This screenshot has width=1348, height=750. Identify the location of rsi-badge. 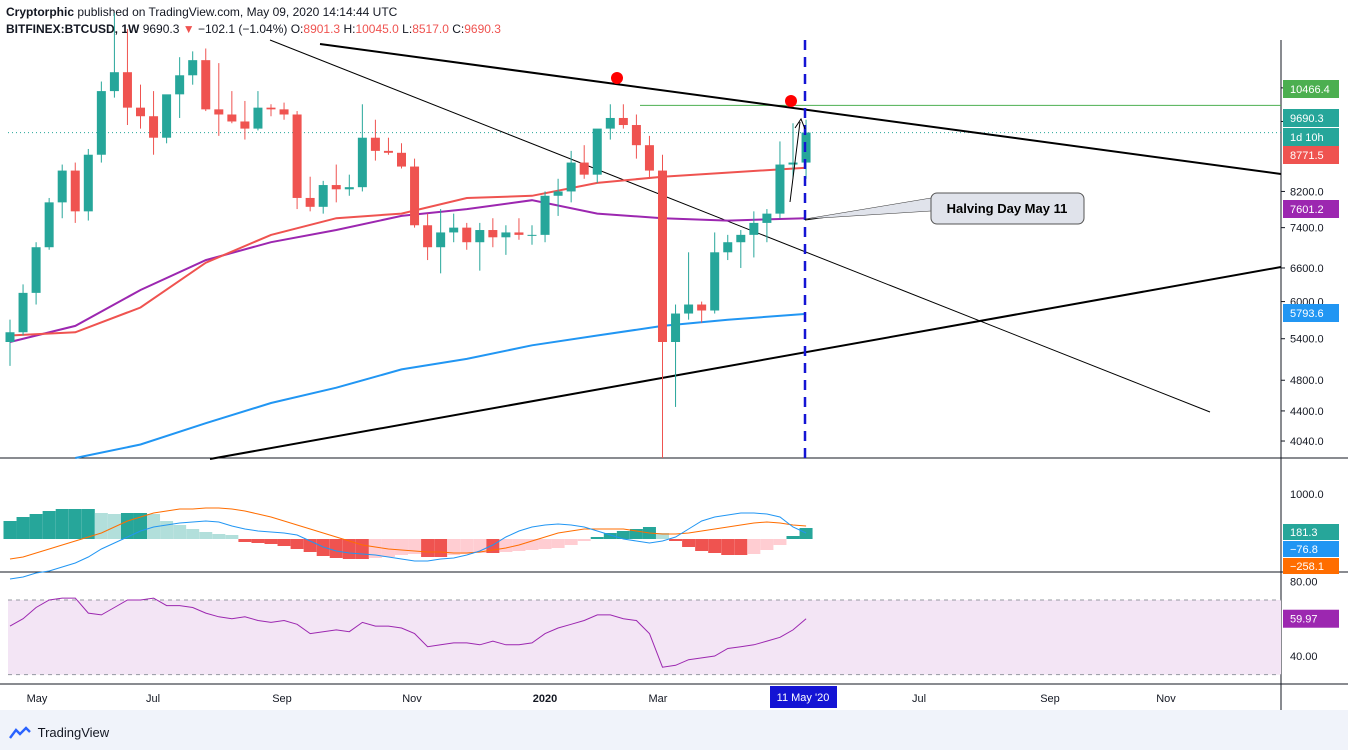
(1311, 618).